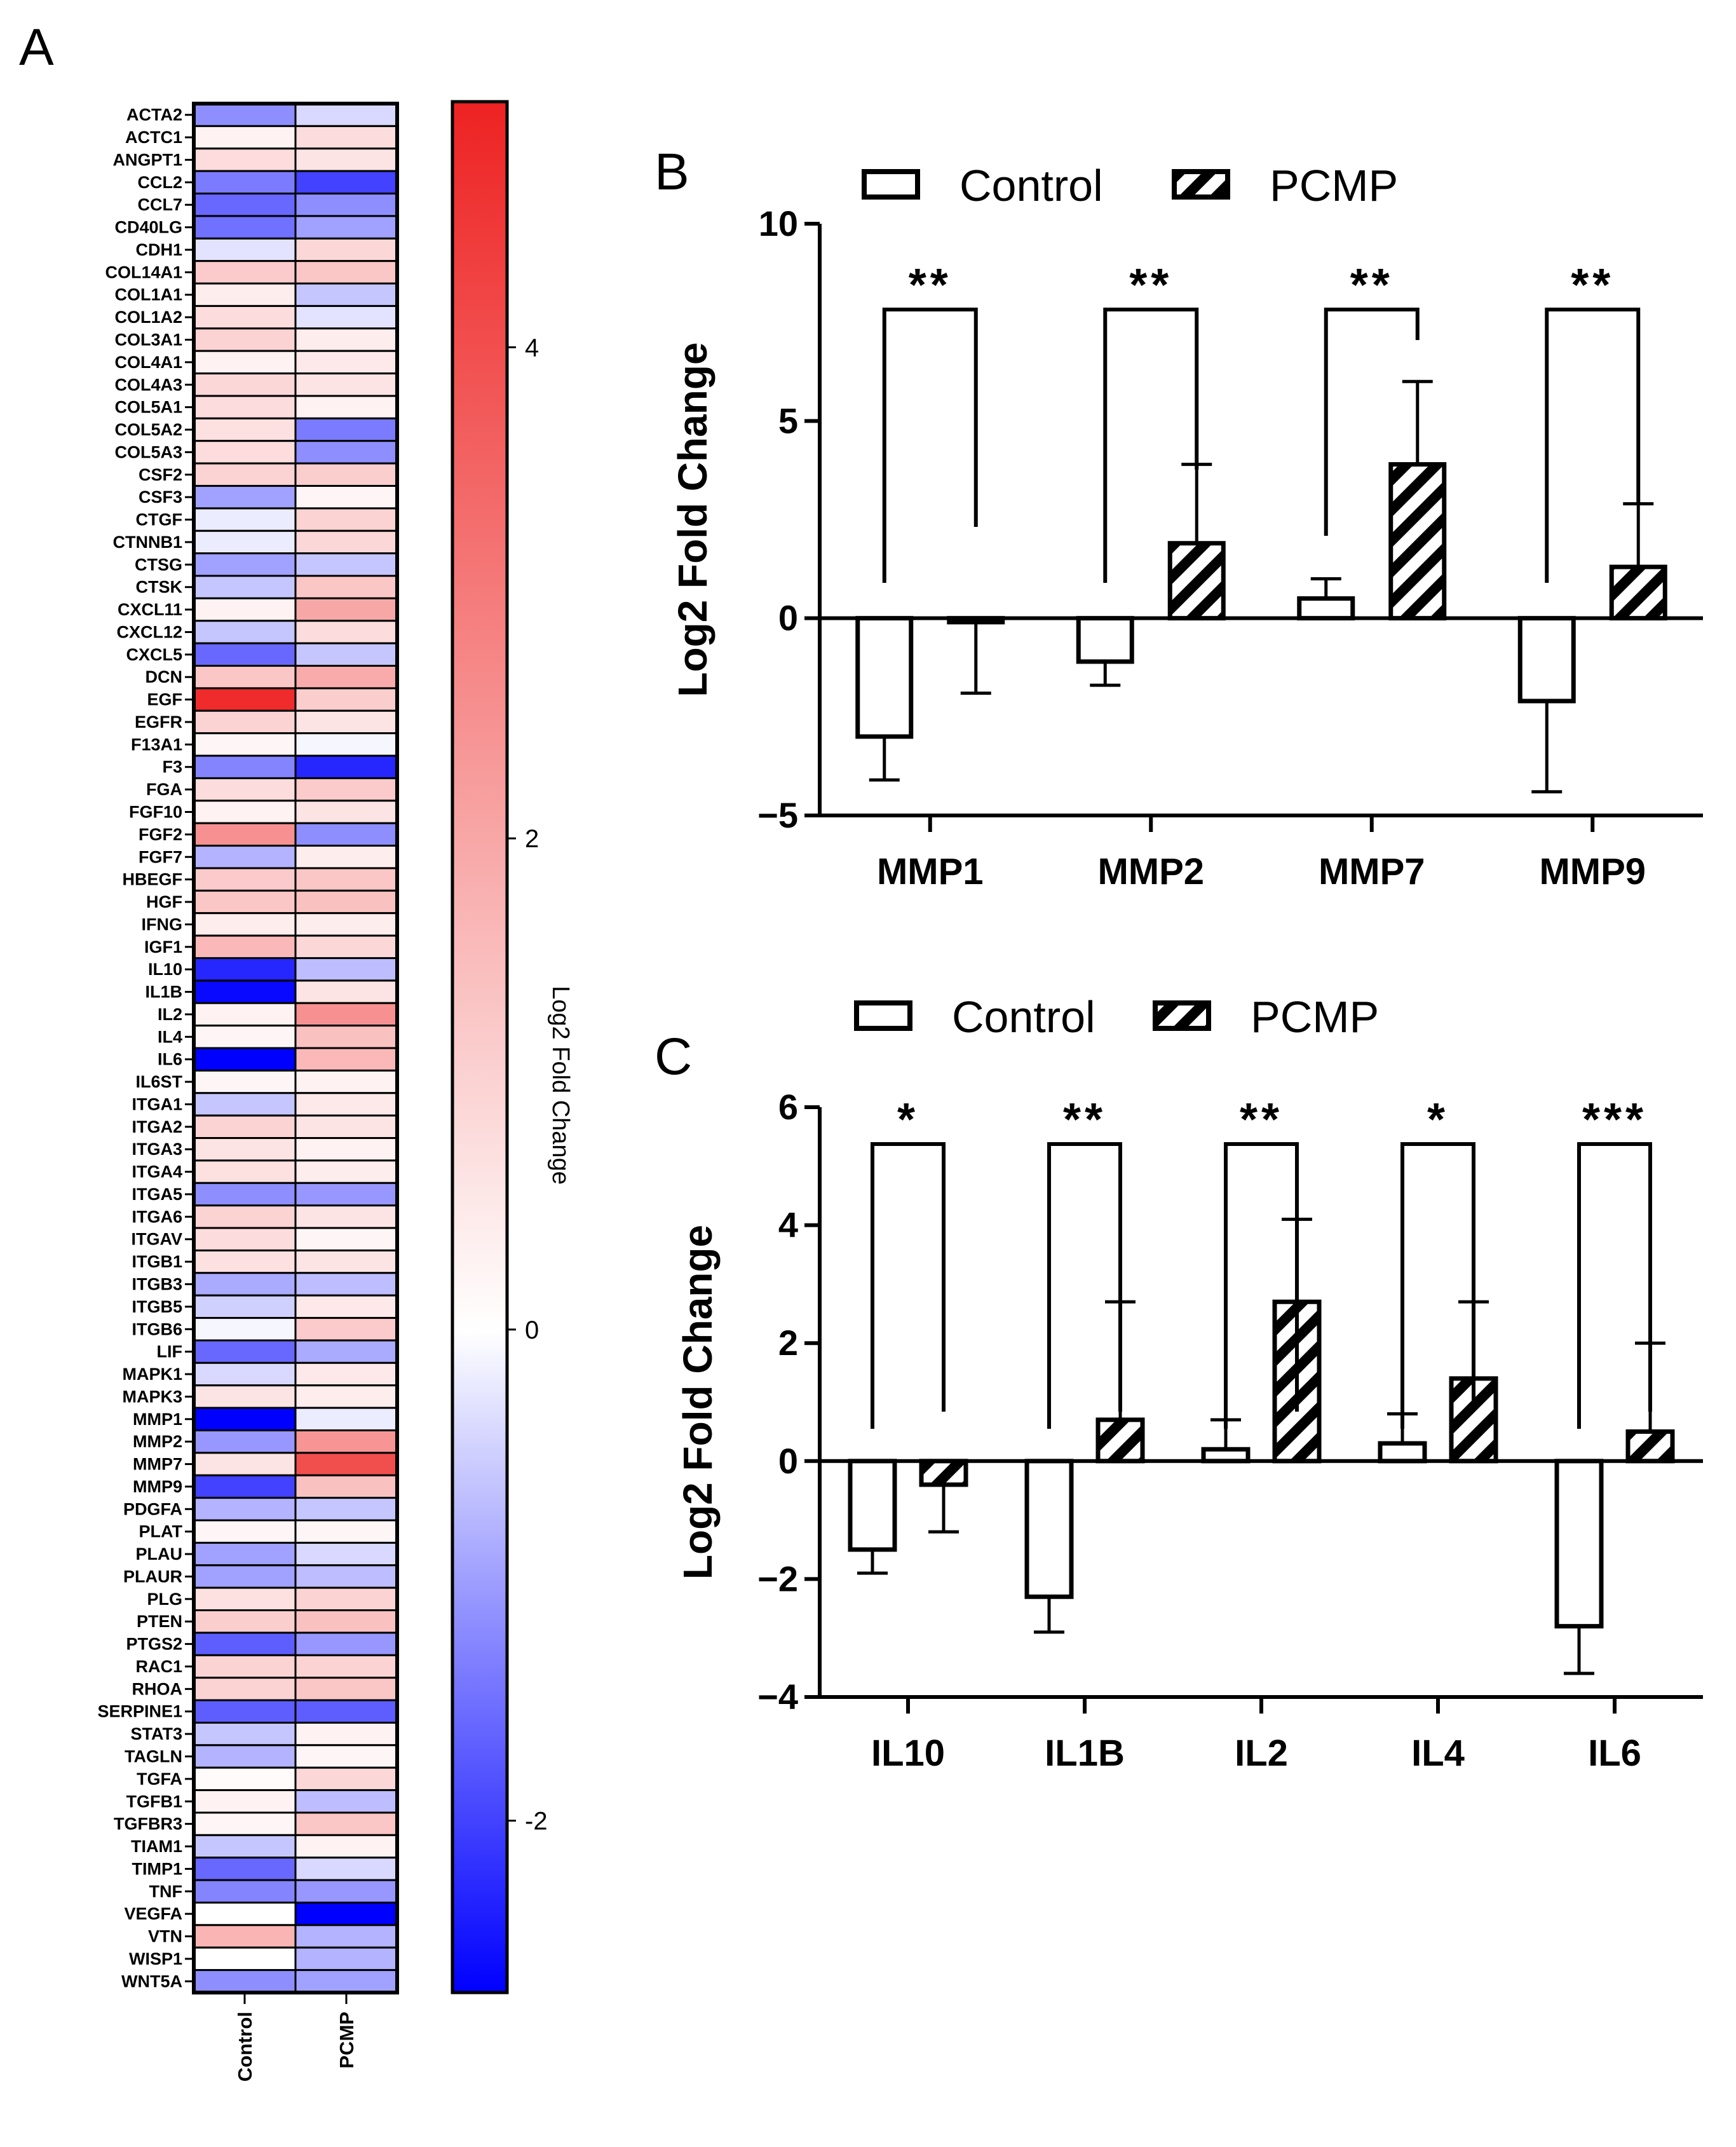  What do you see at coordinates (148, 228) in the screenshot?
I see `gene-label: CD40LG` at bounding box center [148, 228].